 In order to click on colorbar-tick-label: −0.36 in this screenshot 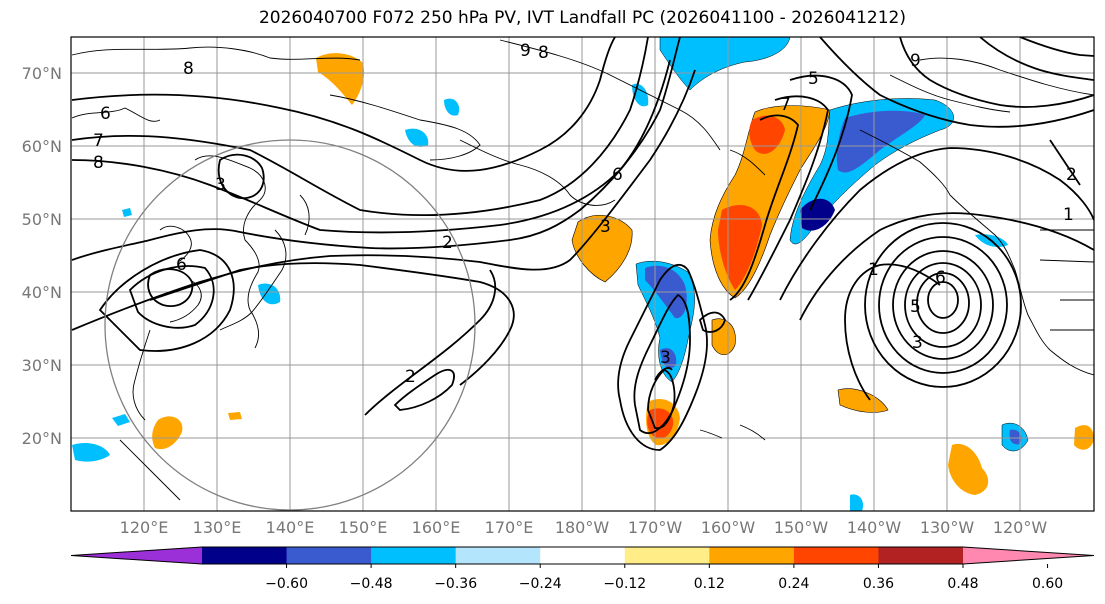, I will do `click(455, 584)`.